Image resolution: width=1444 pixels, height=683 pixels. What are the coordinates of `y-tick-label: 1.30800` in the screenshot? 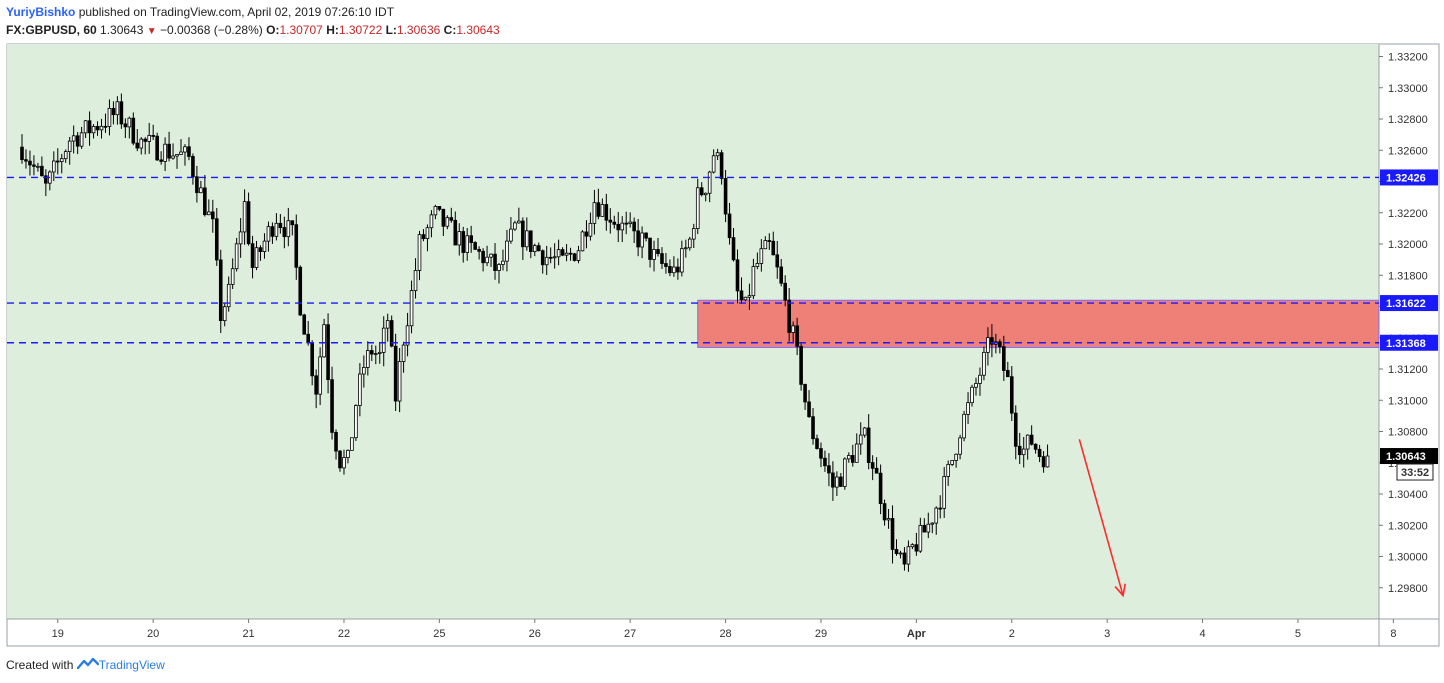 It's located at (1408, 433).